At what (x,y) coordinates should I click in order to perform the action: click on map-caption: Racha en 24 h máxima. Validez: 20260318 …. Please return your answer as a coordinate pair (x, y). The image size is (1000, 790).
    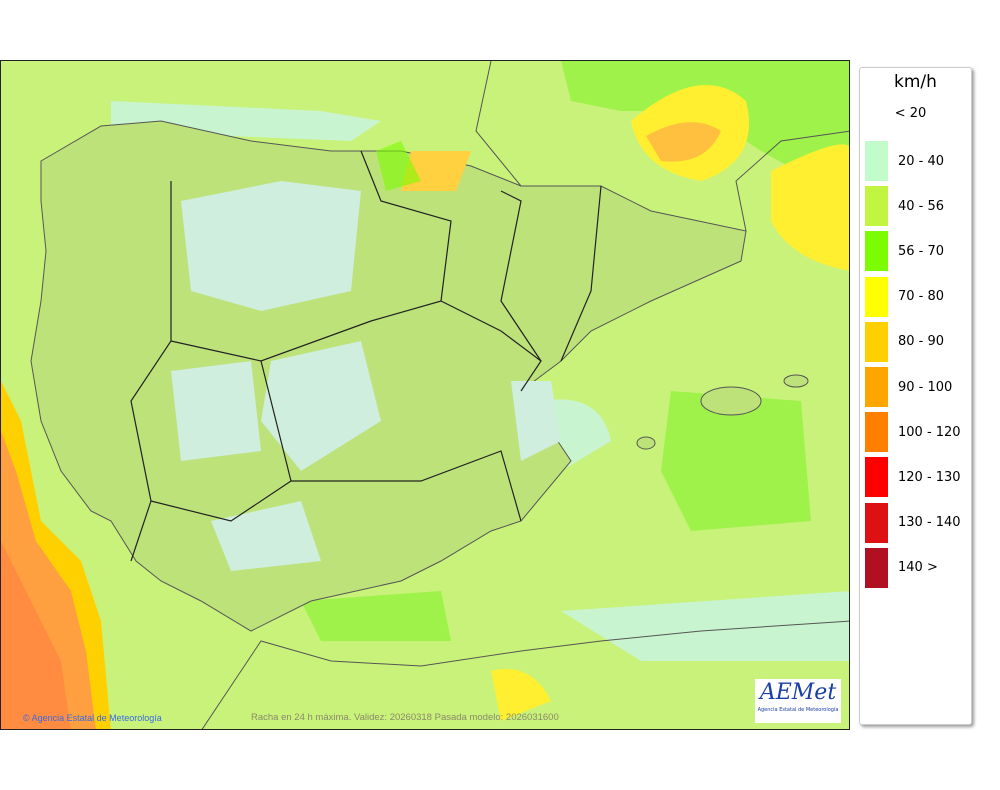
    Looking at the image, I should click on (405, 717).